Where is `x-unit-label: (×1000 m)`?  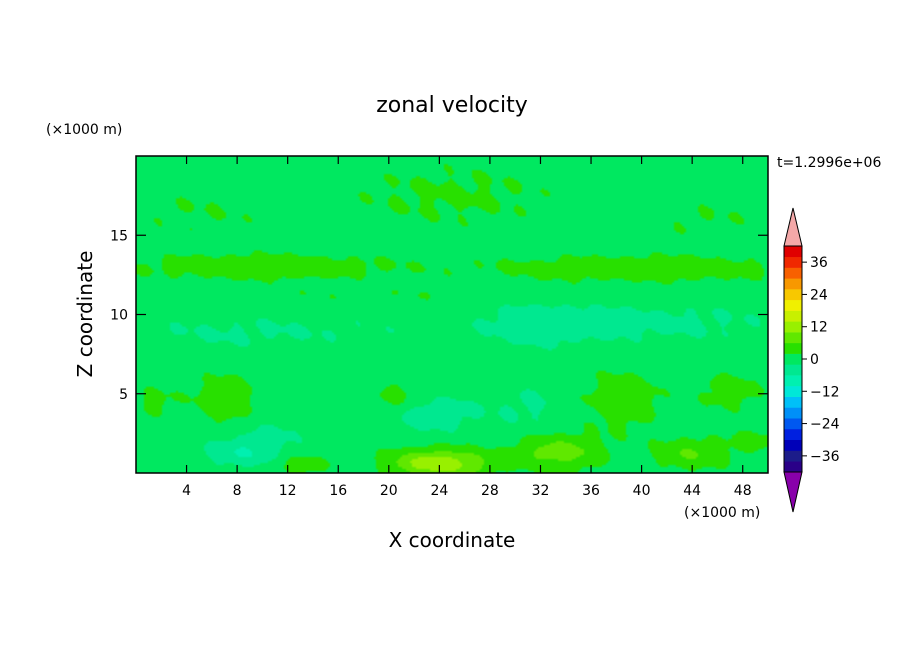
x-unit-label: (×1000 m) is located at coordinates (722, 513).